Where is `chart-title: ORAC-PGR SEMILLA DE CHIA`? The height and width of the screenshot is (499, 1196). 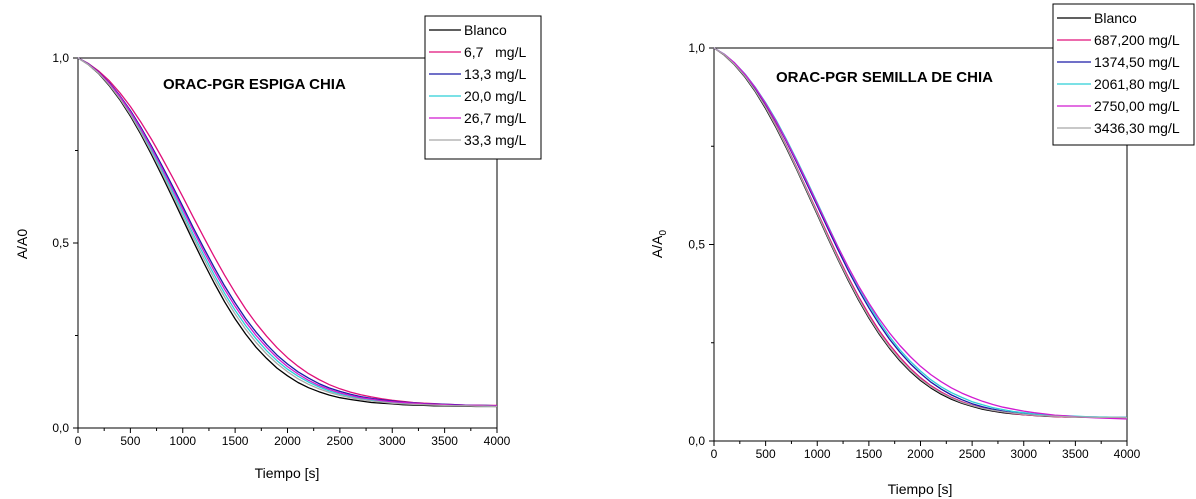 chart-title: ORAC-PGR SEMILLA DE CHIA is located at coordinates (884, 77).